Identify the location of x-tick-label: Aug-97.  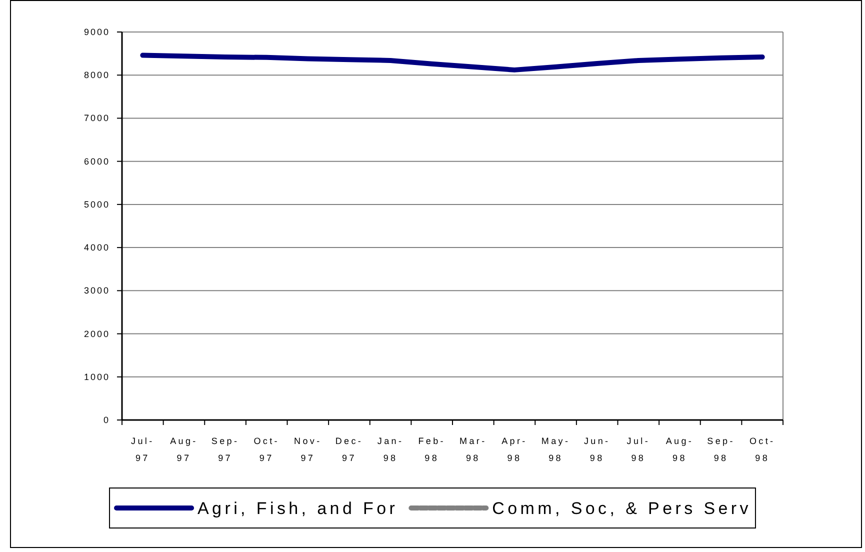
(184, 449).